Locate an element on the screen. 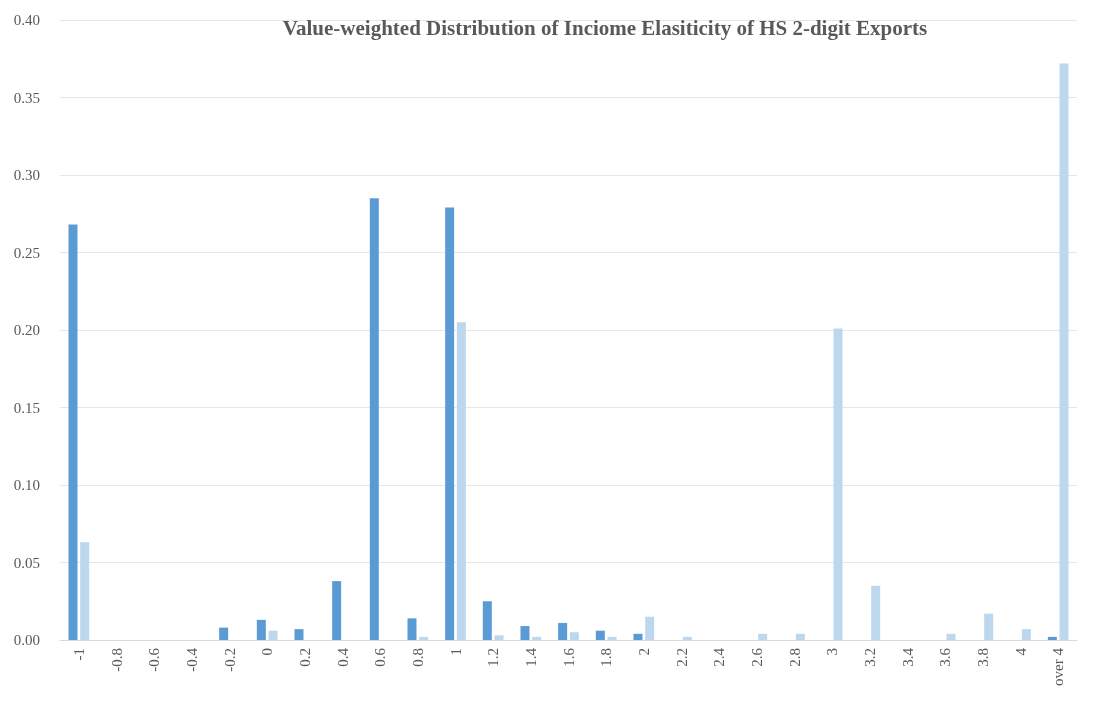  x-tick-label: 1.8 is located at coordinates (606, 657).